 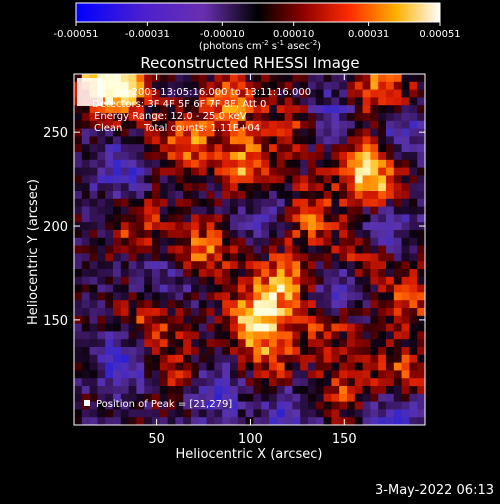 I want to click on chart-title: Reconstructed RHESSI Image, so click(x=249, y=63).